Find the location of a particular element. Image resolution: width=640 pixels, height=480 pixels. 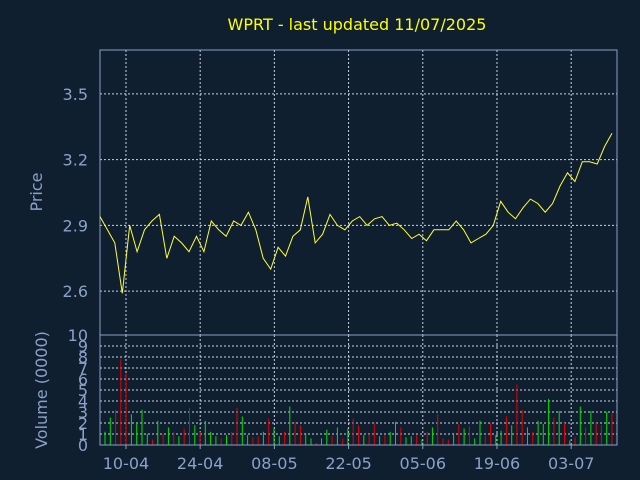

price-axis-label: Price is located at coordinates (36, 191).